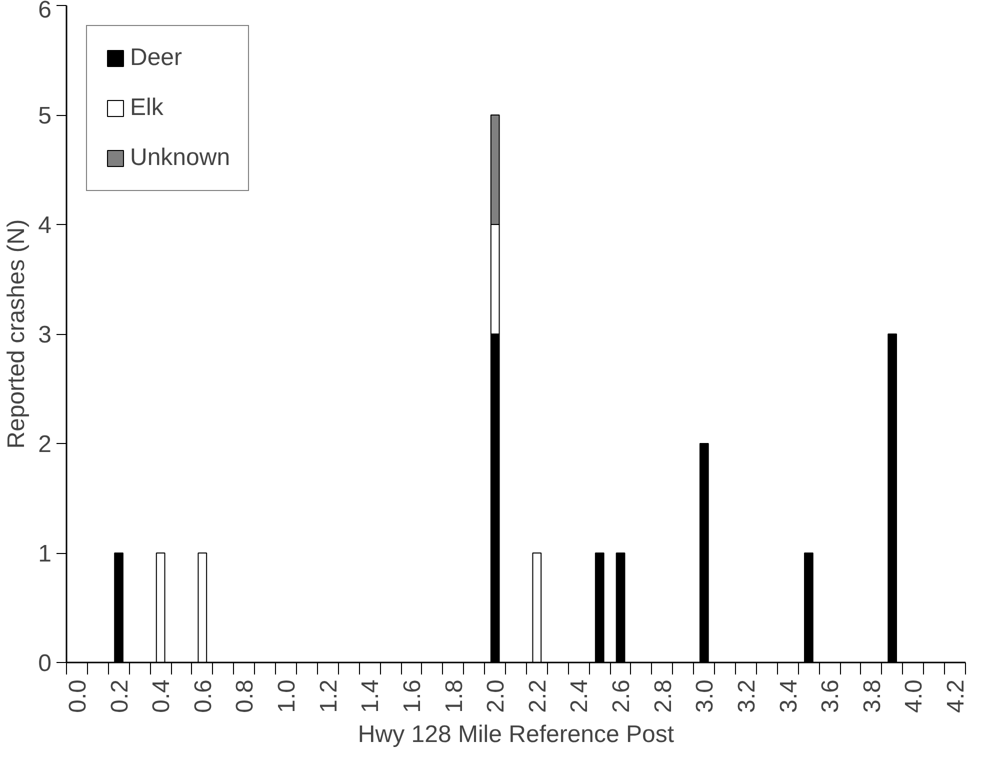 The image size is (992, 757). What do you see at coordinates (328, 696) in the screenshot?
I see `x-tick-label: 1.2` at bounding box center [328, 696].